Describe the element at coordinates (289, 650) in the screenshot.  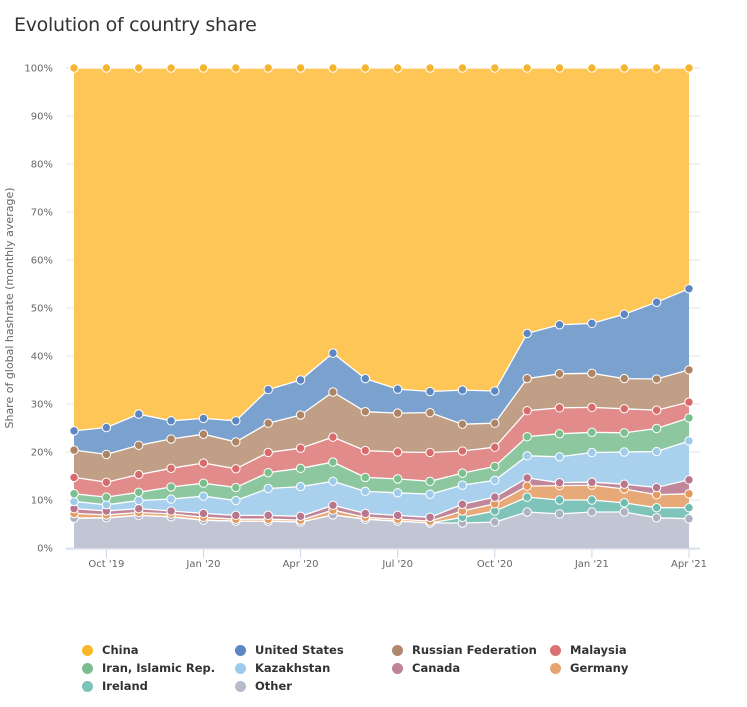
I see `legend-item: United States` at that location.